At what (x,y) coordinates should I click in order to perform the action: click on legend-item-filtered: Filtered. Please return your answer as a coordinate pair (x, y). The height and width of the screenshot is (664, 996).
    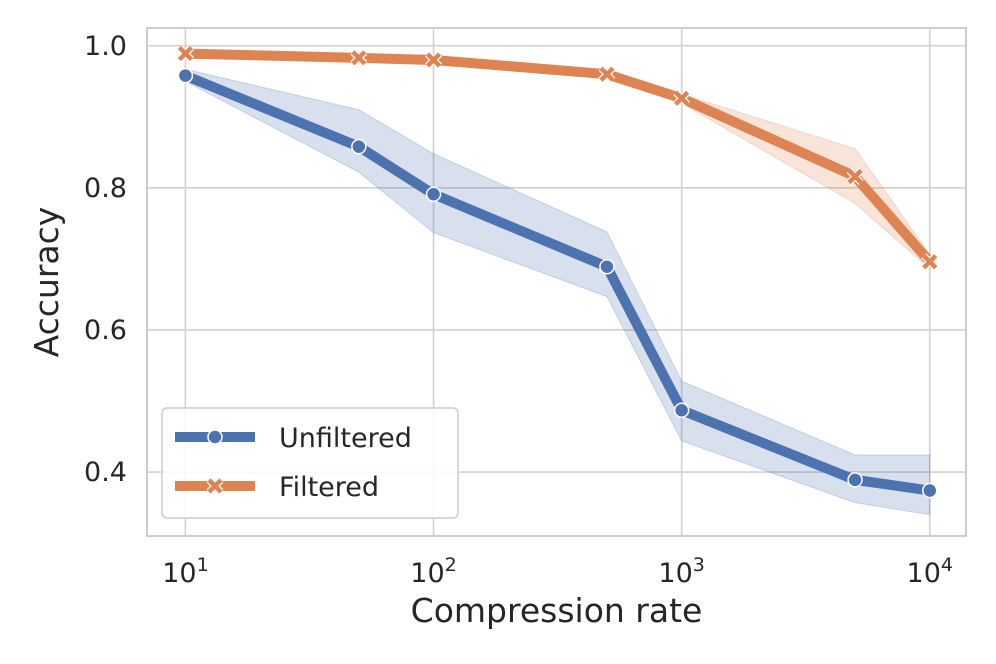
    Looking at the image, I should click on (277, 487).